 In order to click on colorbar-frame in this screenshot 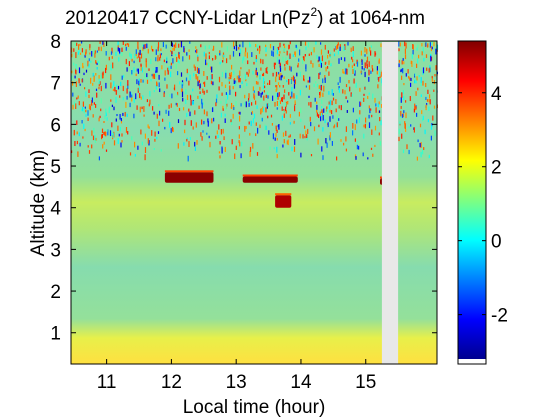, I will do `click(472, 202)`.